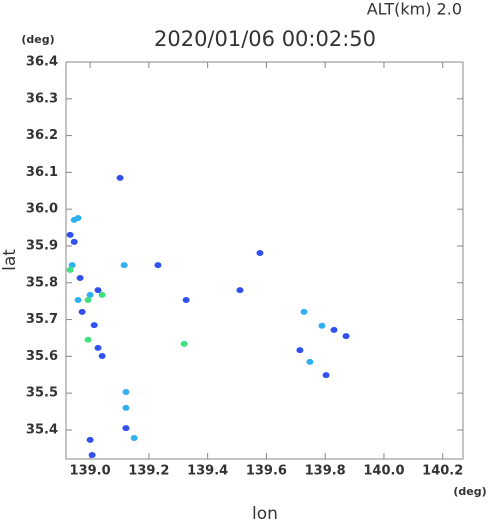 The height and width of the screenshot is (521, 490). I want to click on y-axis-label: lat, so click(10, 260).